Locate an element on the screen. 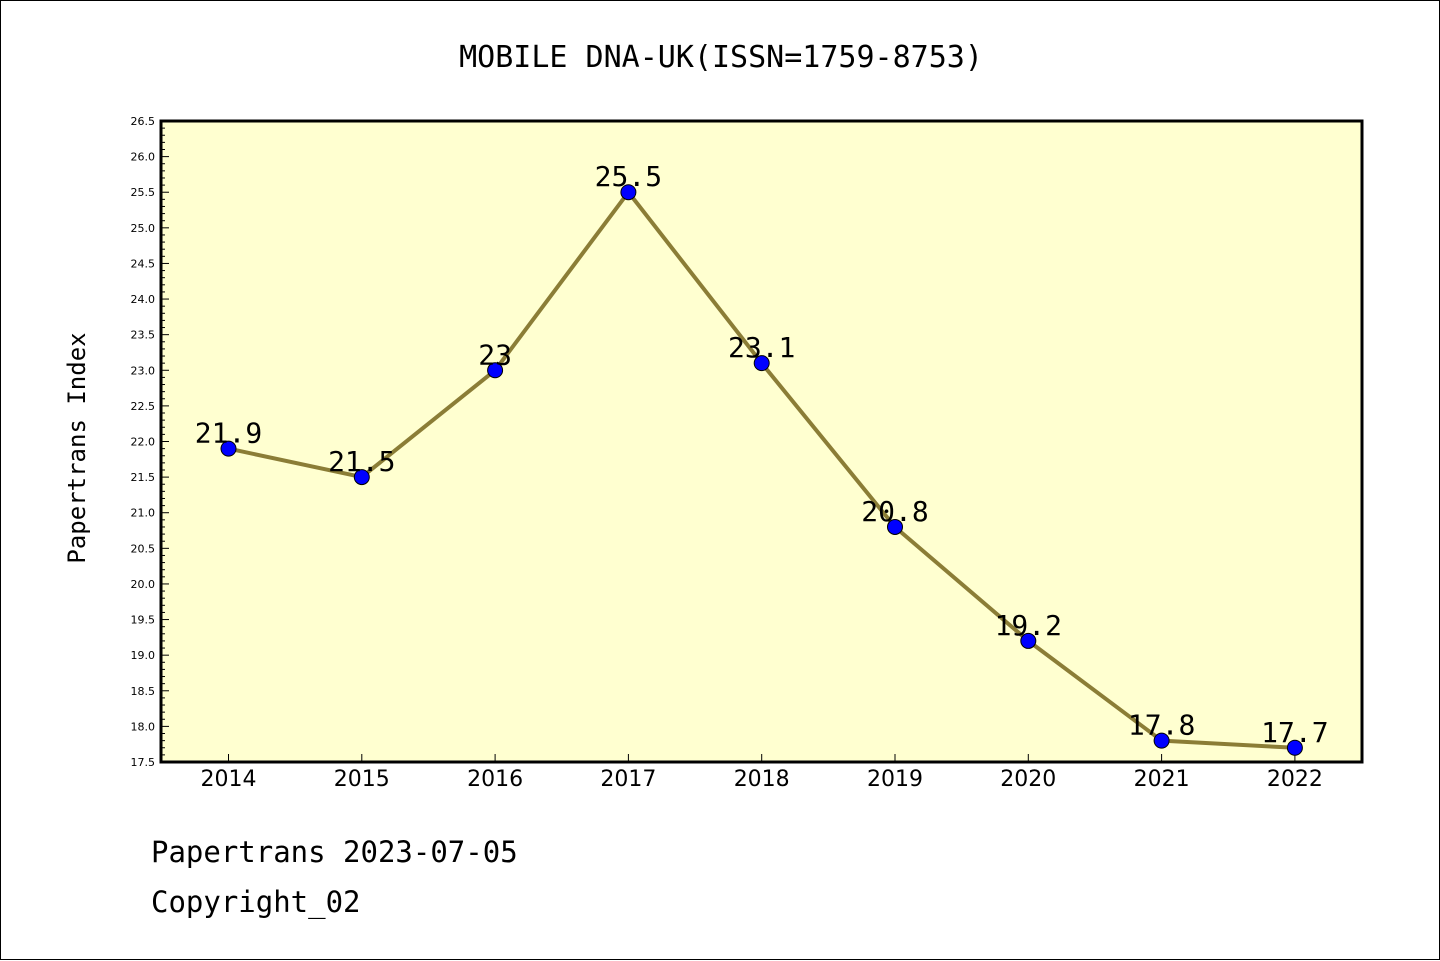 This screenshot has width=1440, height=961. y-tick-label: 20.0 is located at coordinates (143, 584).